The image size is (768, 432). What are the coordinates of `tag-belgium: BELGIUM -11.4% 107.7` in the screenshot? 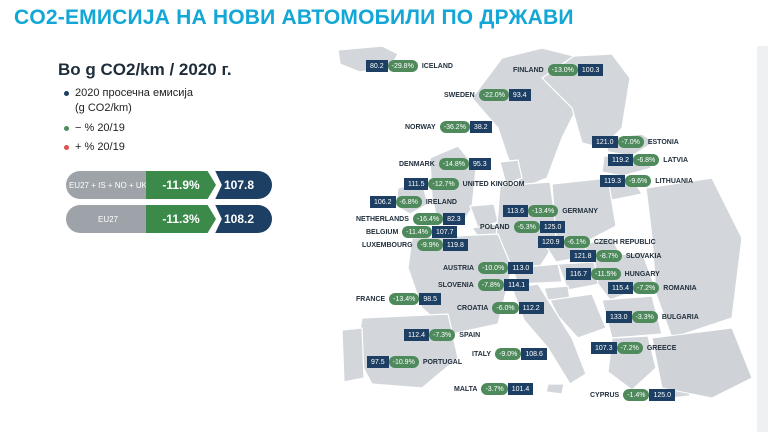 It's located at (412, 232).